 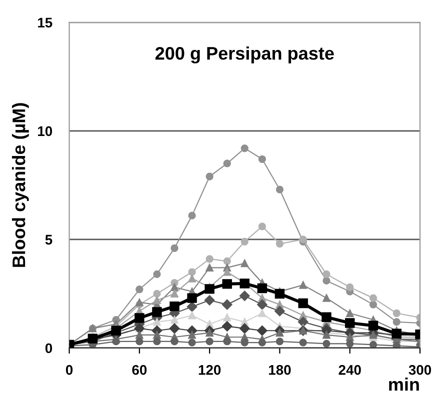 I want to click on y-tick-label: 5, so click(x=48, y=239).